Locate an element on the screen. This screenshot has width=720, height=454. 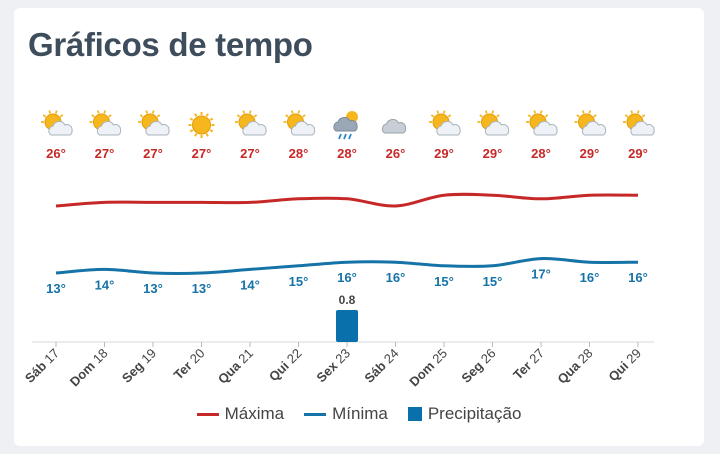
legend-item-precip: Precipitação is located at coordinates (464, 414).